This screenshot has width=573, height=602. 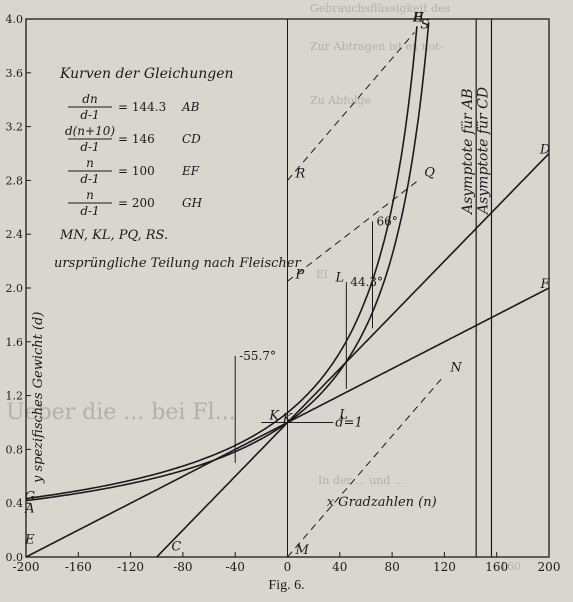 I want to click on y-axis-label: y spezifisches Gewicht (d), so click(x=38, y=398).